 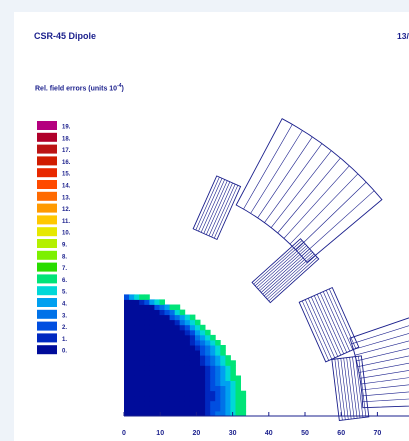 I want to click on colorbar-level-label: 14., so click(x=66, y=187).